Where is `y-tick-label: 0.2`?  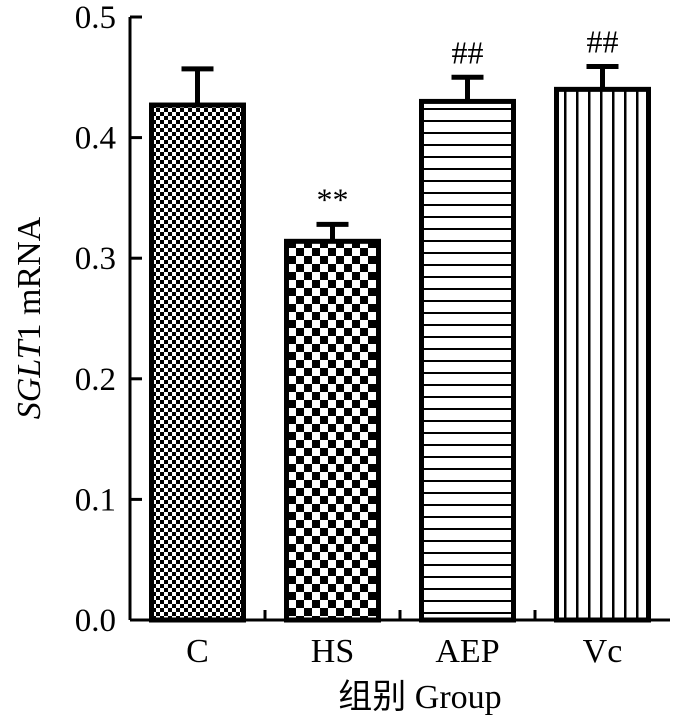
y-tick-label: 0.2 is located at coordinates (95, 380).